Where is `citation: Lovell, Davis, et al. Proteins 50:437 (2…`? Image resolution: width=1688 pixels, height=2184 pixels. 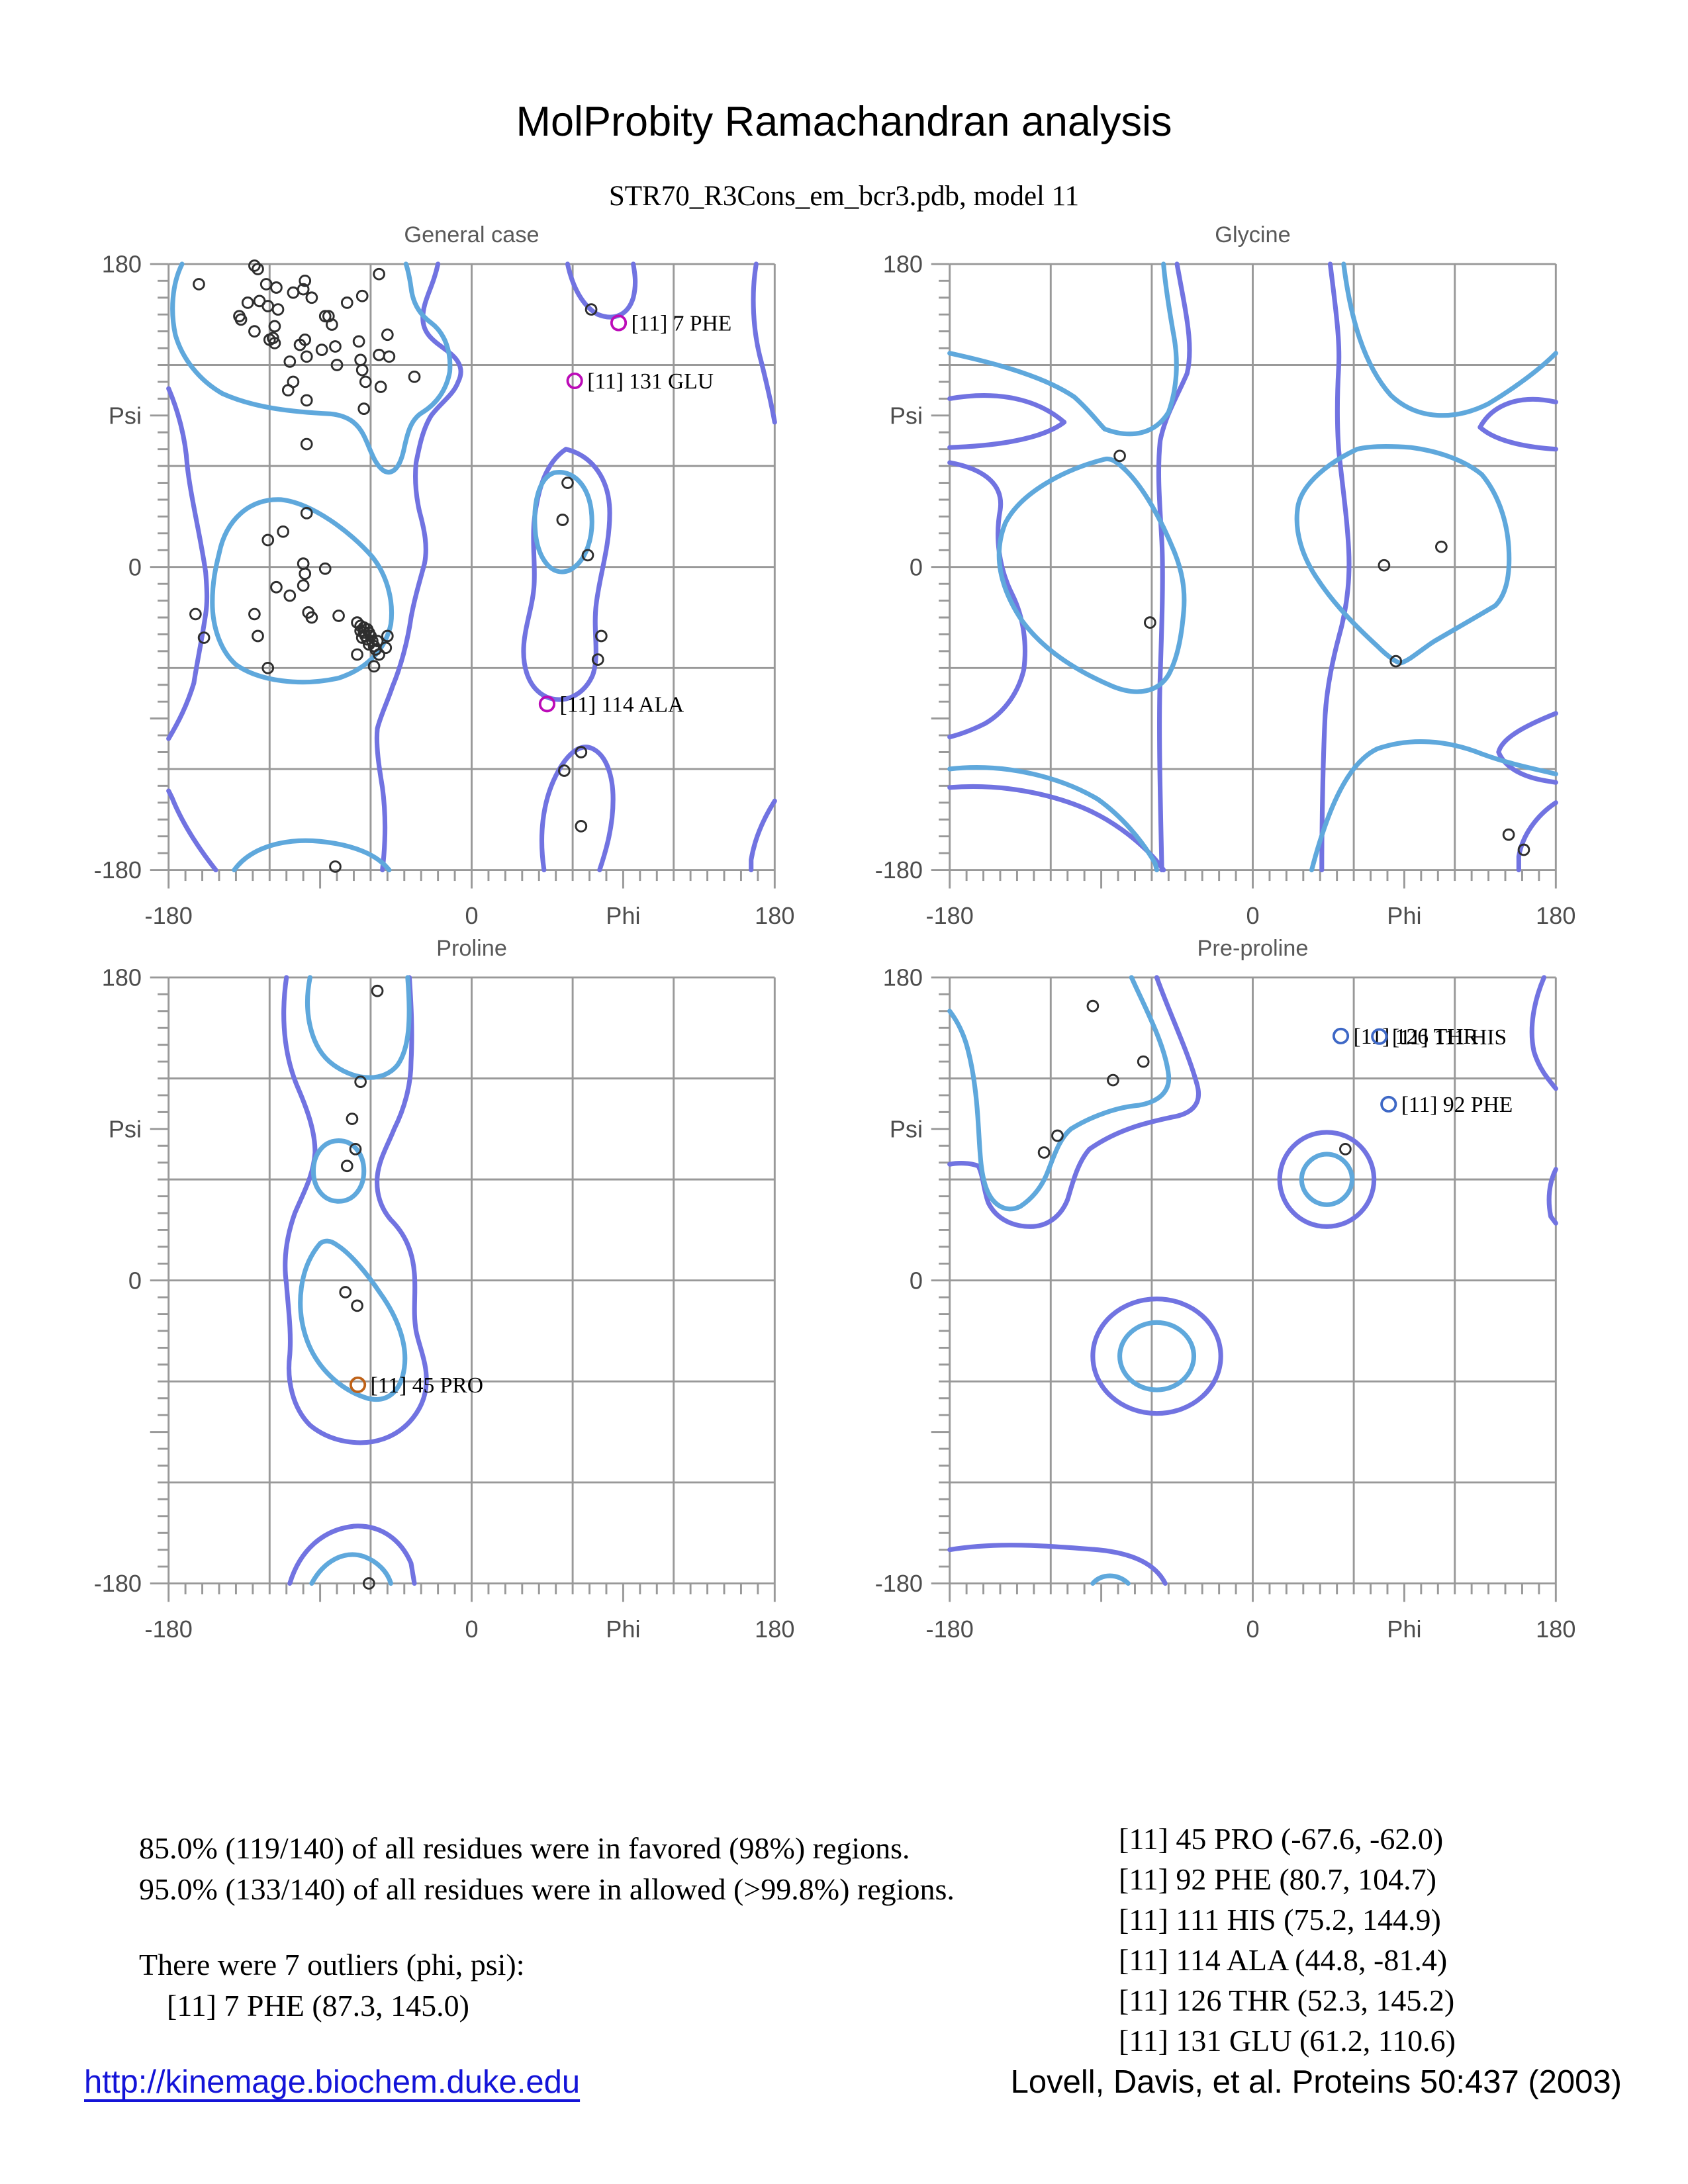
citation: Lovell, Davis, et al. Proteins 50:437 (2… is located at coordinates (1316, 2082).